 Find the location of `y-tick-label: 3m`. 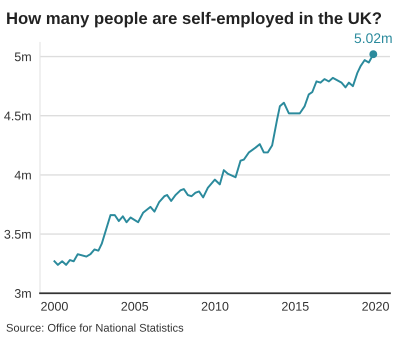

y-tick-label: 3m is located at coordinates (22, 293).